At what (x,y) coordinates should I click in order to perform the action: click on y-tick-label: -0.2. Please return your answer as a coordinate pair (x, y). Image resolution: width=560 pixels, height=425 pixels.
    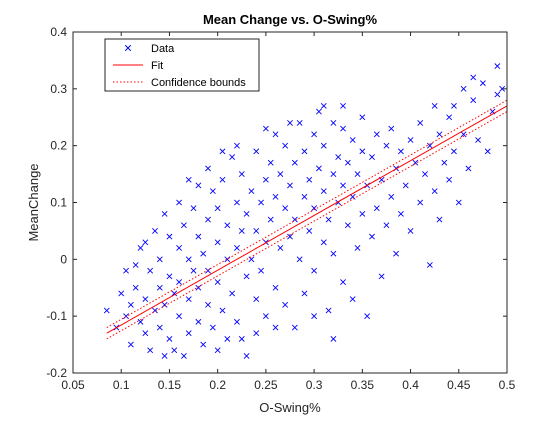
    Looking at the image, I should click on (56, 373).